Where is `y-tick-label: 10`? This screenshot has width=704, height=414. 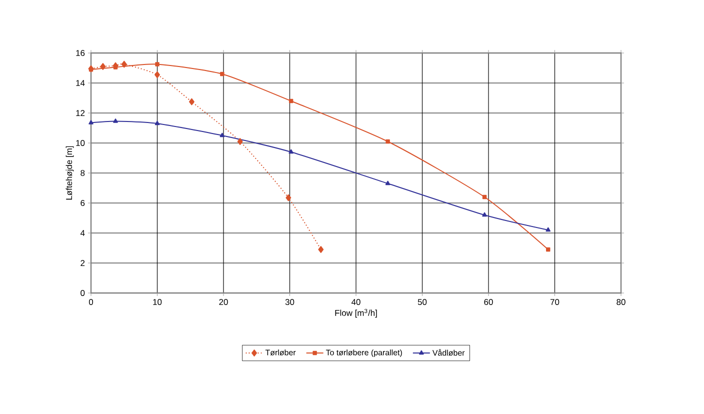
y-tick-label: 10 is located at coordinates (80, 143).